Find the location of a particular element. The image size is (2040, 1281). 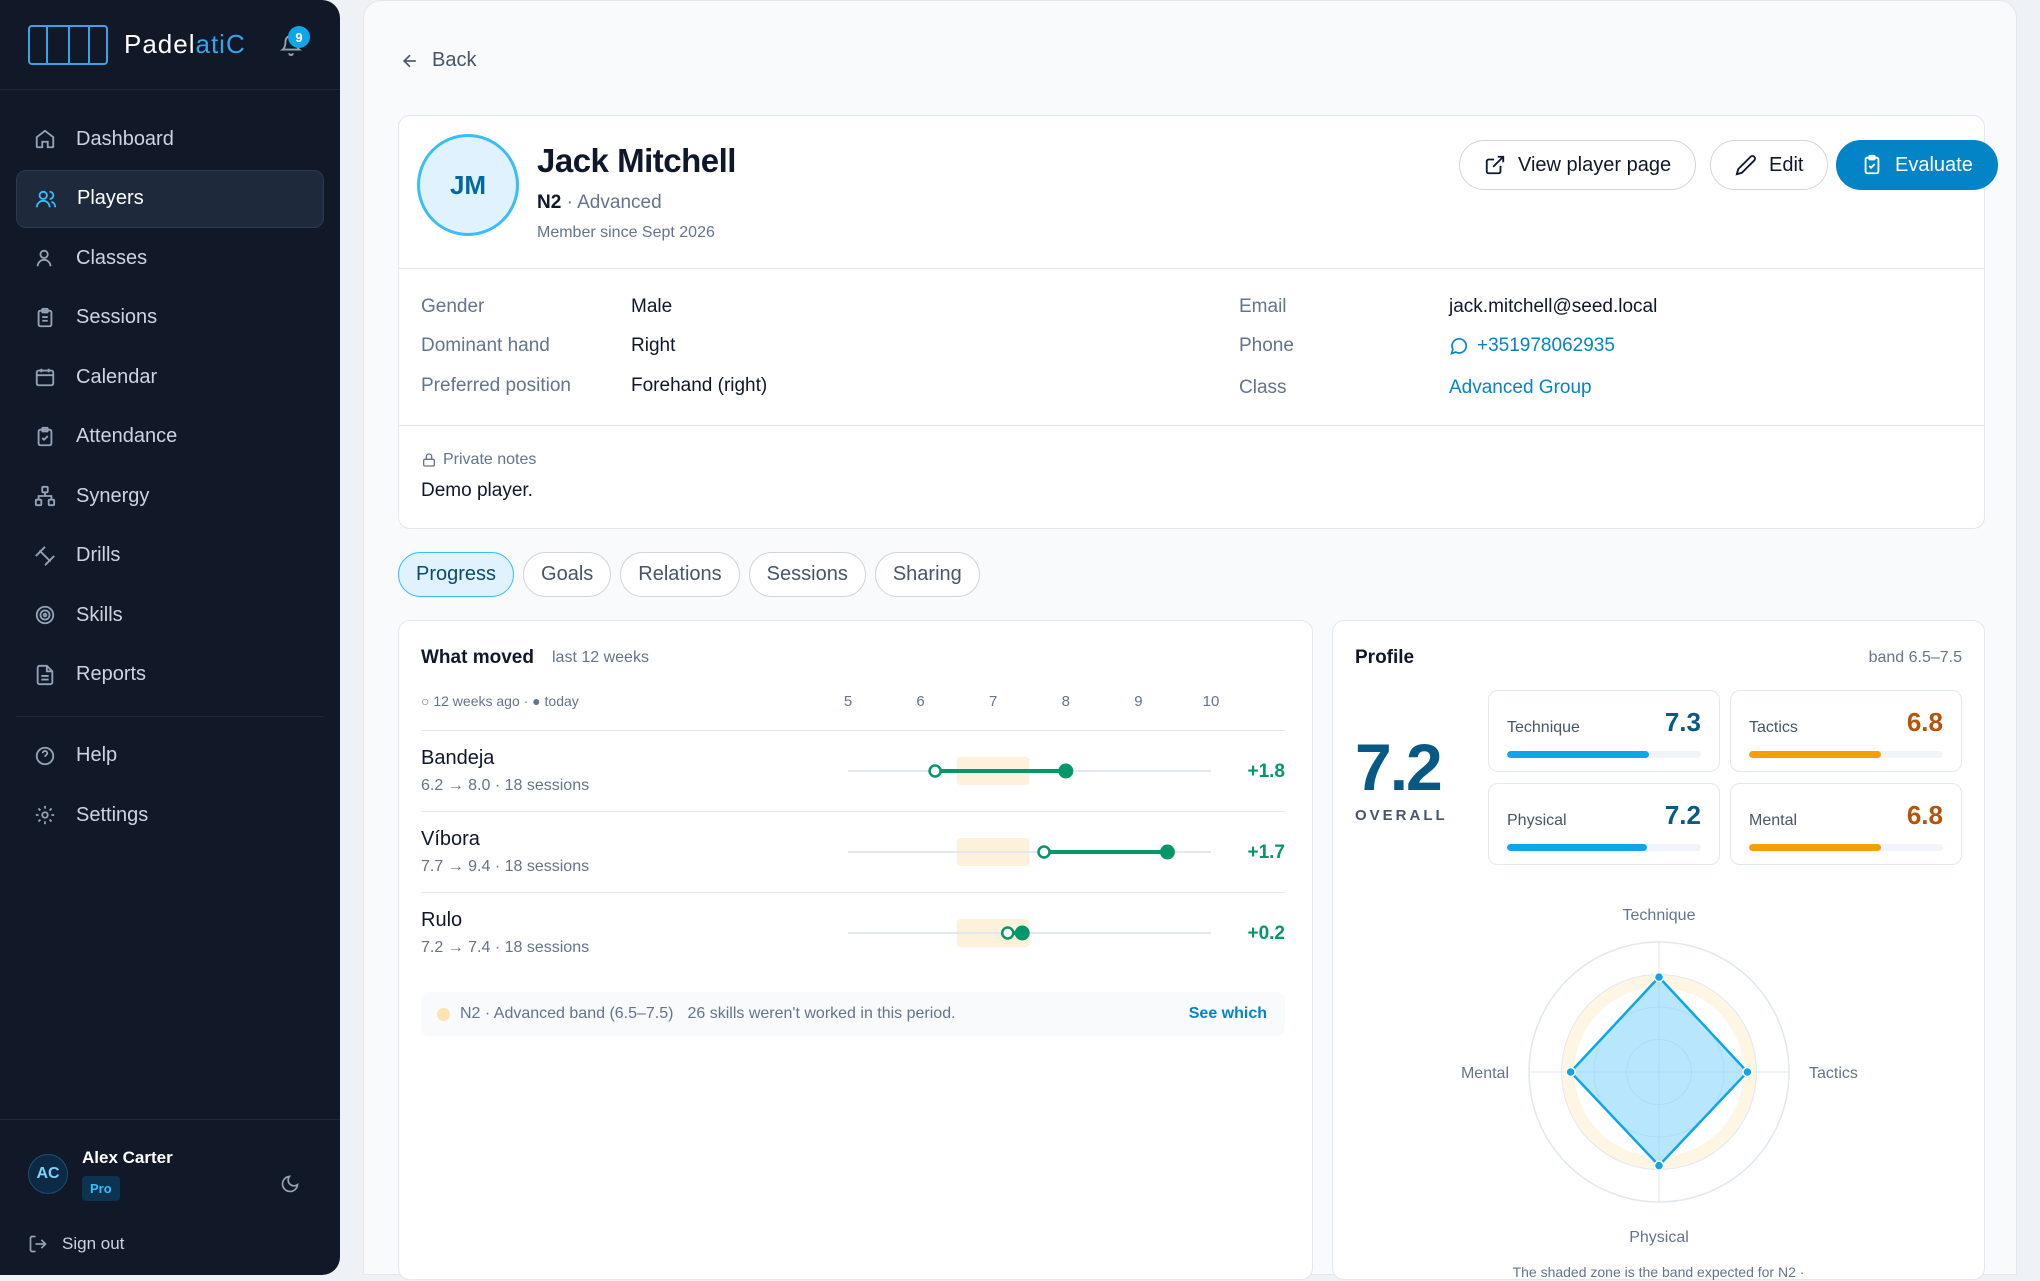

divider is located at coordinates (1191, 268).